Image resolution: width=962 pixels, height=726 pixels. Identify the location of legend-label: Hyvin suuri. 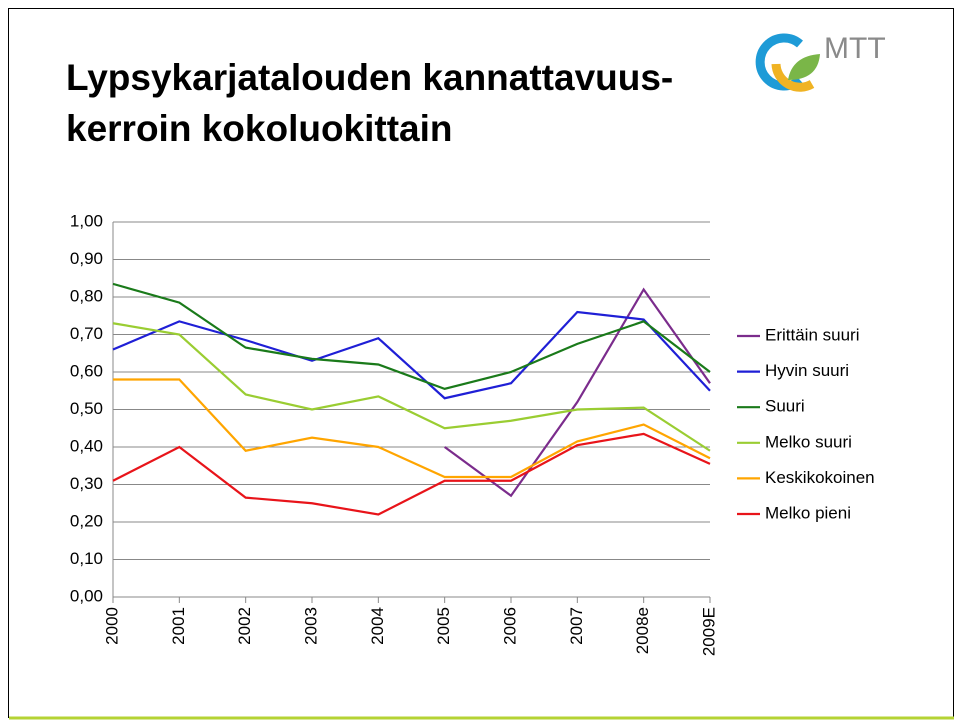
(807, 370).